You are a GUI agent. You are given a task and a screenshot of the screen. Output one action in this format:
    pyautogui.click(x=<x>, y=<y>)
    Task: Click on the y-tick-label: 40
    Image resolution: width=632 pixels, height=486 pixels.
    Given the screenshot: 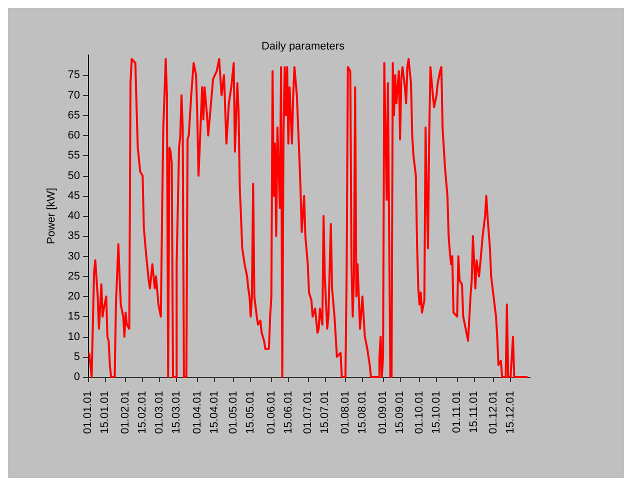 What is the action you would take?
    pyautogui.click(x=74, y=216)
    